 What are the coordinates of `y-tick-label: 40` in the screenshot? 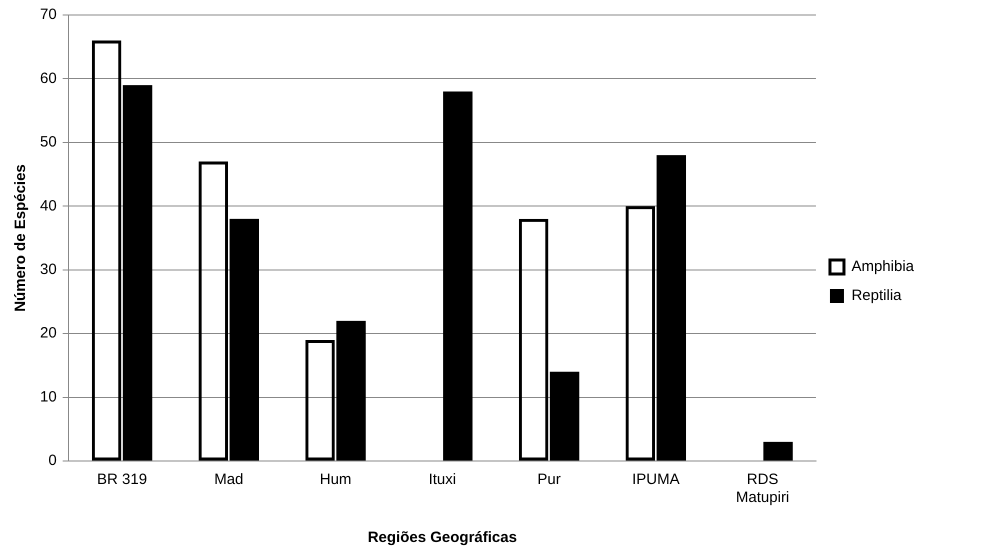 It's located at (48, 205).